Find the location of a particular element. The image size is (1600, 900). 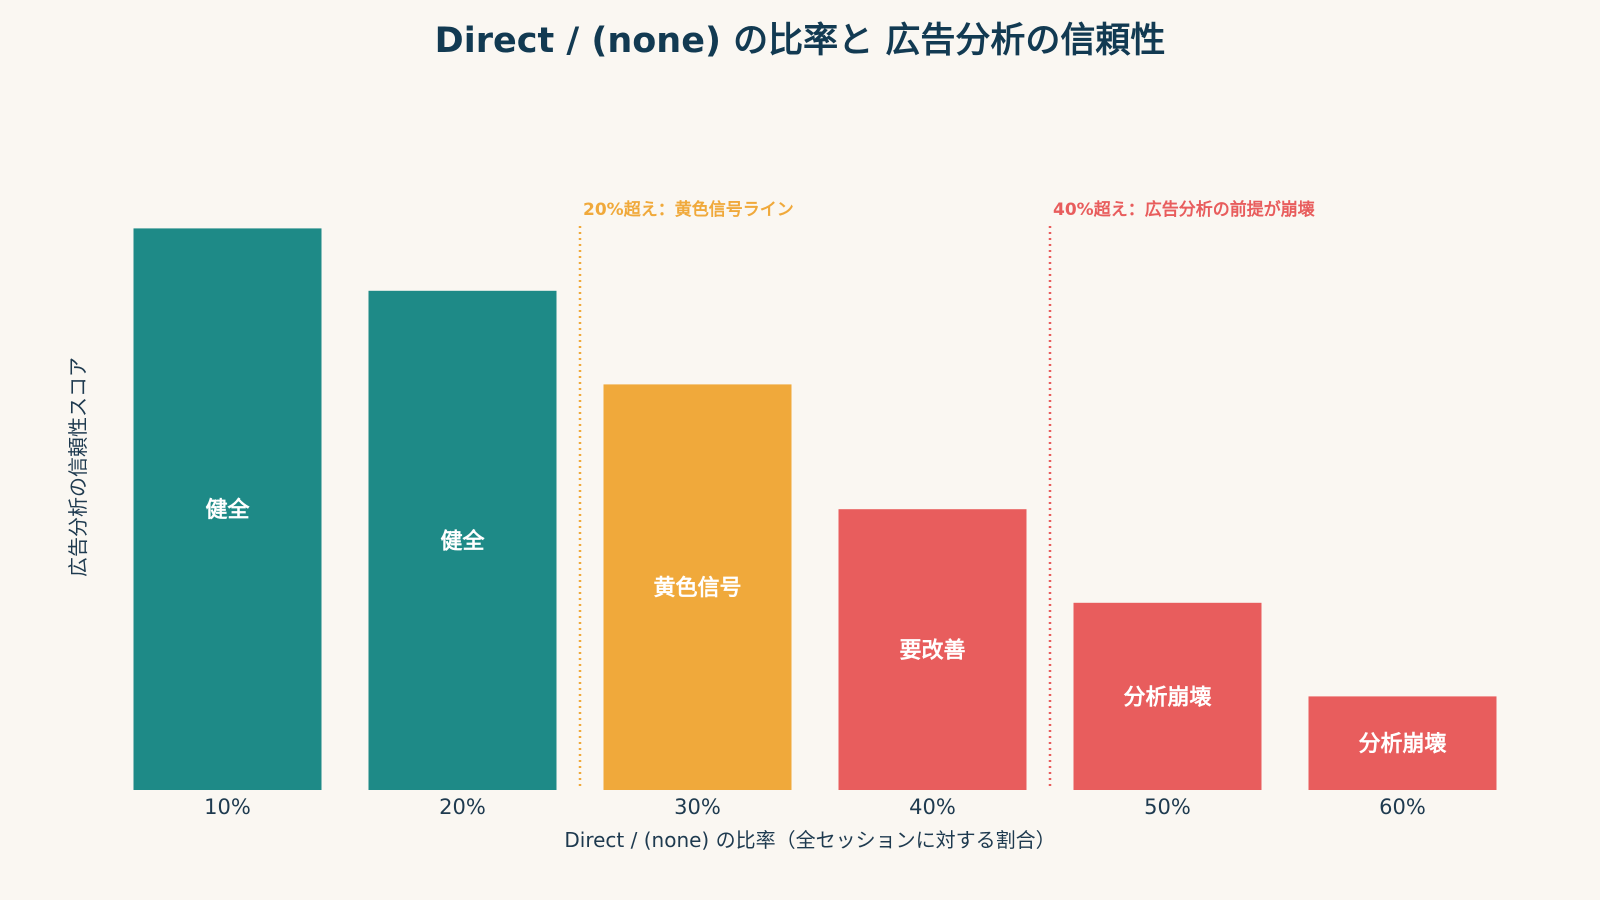

x-tick-label-6: 60% is located at coordinates (1402, 807).